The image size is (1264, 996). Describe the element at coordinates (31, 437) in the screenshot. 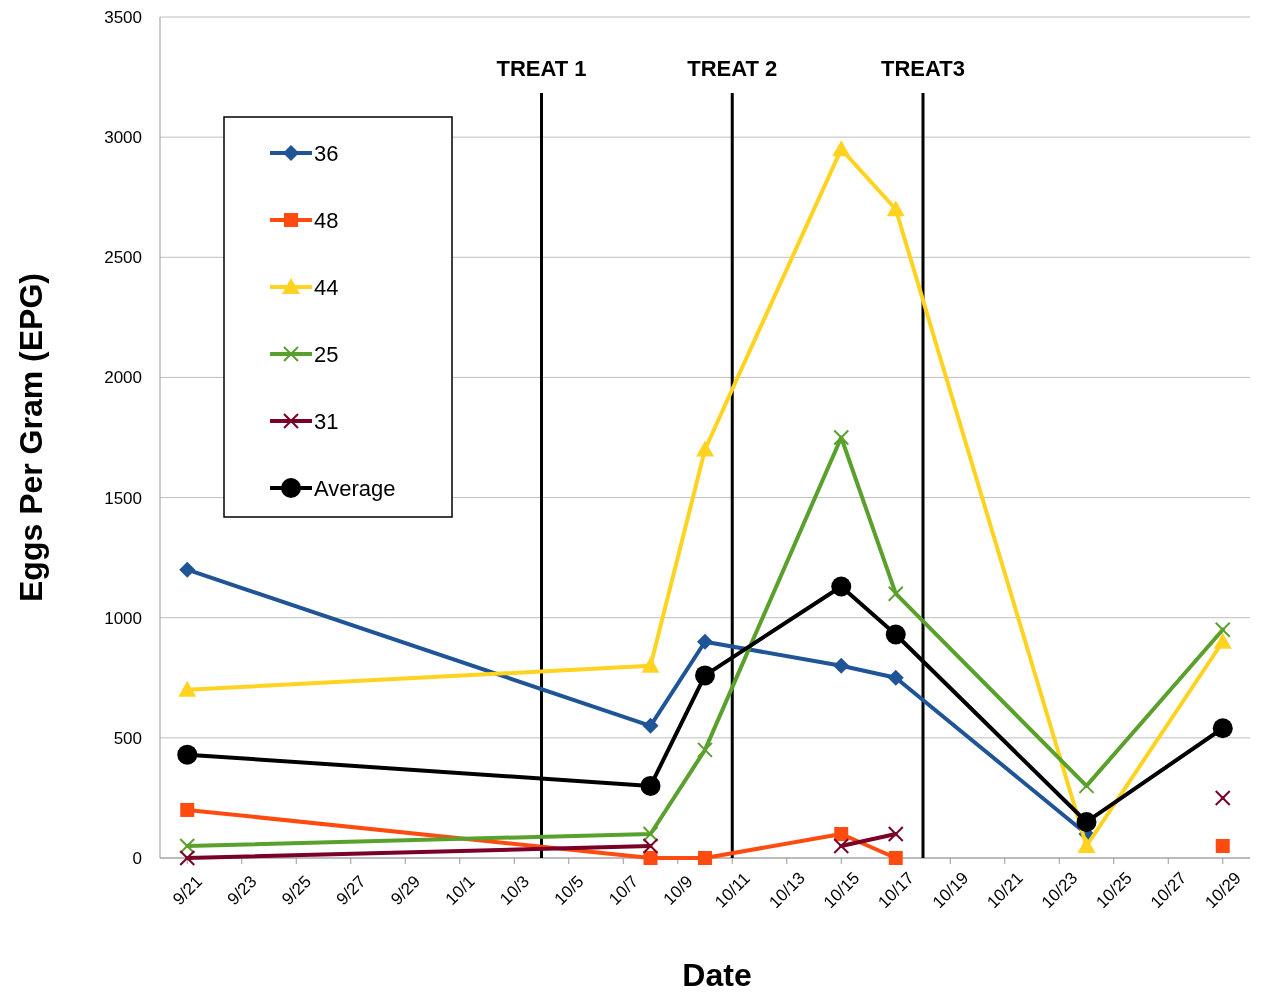

I see `y-axis-title: Eggs Per Gram (EPG)` at that location.